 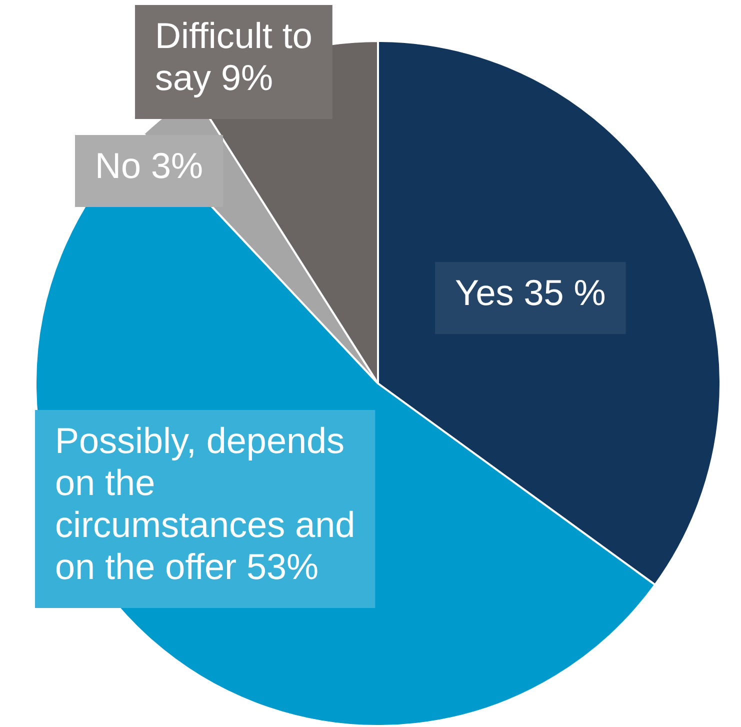 What do you see at coordinates (233, 56) in the screenshot?
I see `slice-label: Difficult to say 9%` at bounding box center [233, 56].